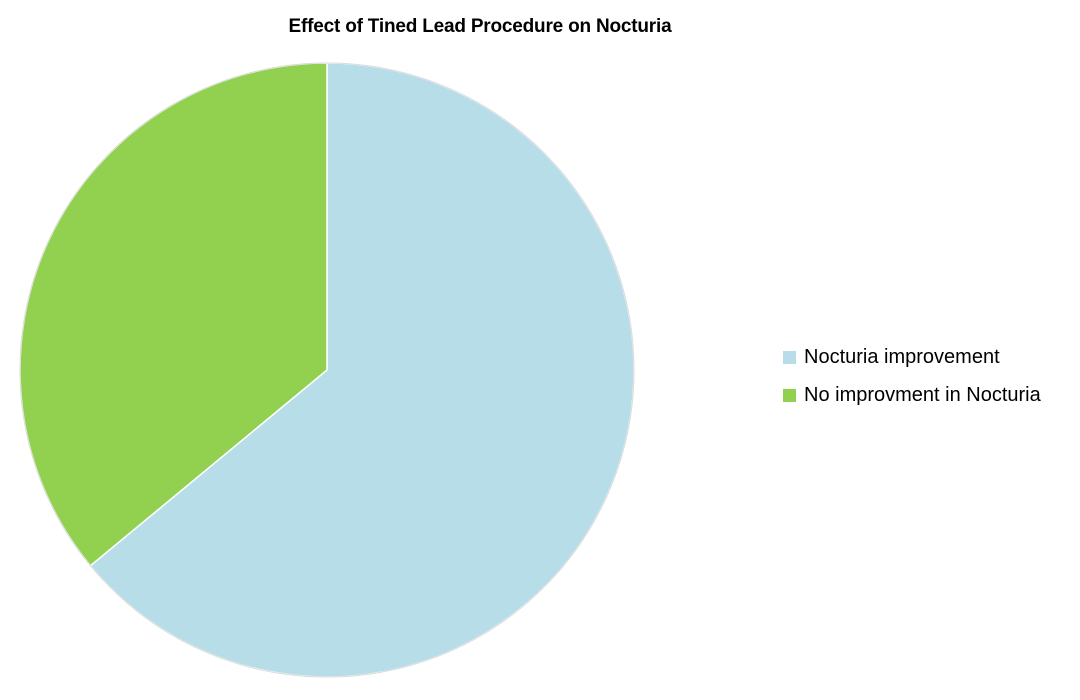 Image resolution: width=1080 pixels, height=700 pixels. Describe the element at coordinates (922, 394) in the screenshot. I see `legend-label-no-improvement: No improvment in Nocturia` at that location.